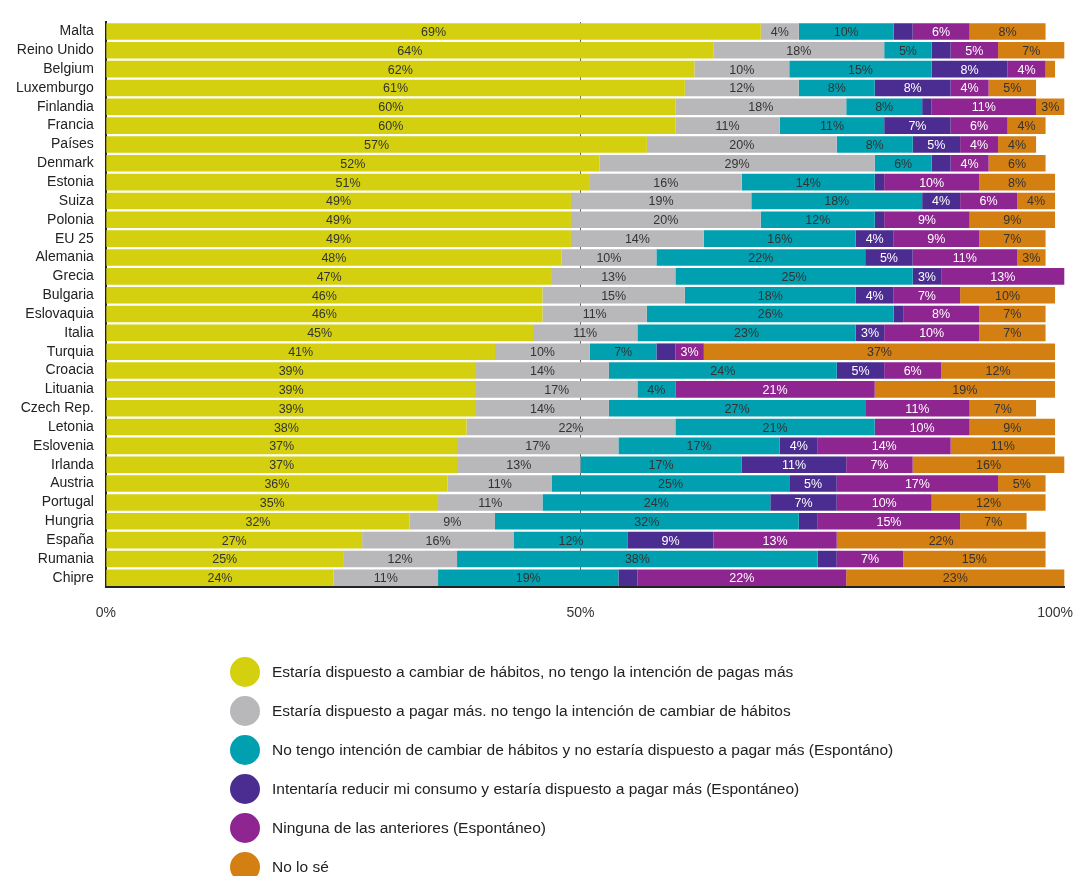 This screenshot has width=1091, height=876. What do you see at coordinates (258, 521) in the screenshot?
I see `data-label: 32%` at bounding box center [258, 521].